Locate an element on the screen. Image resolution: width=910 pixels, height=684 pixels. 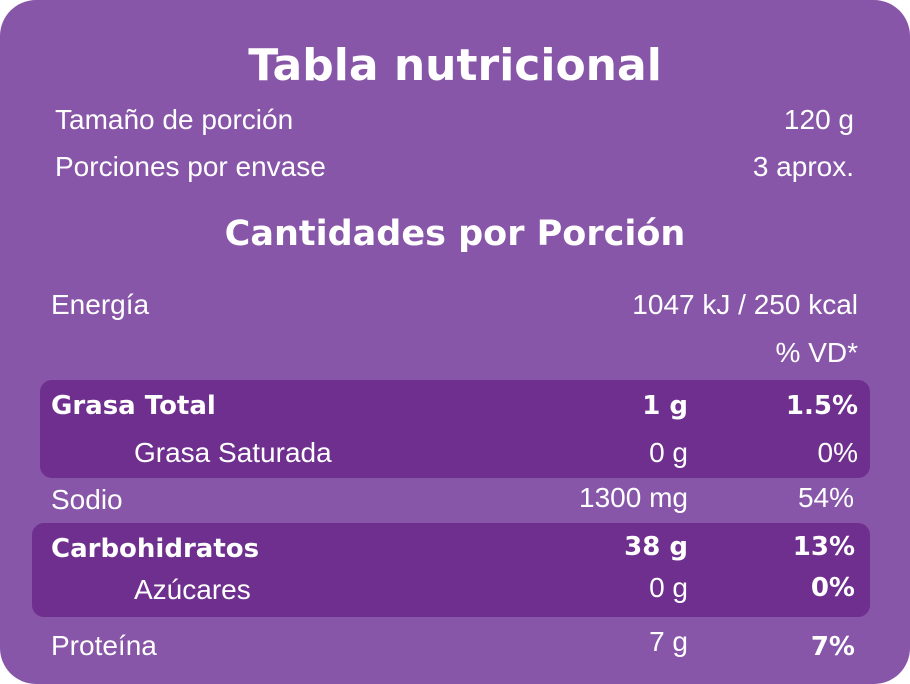
carbohydrates-amount: 38 g is located at coordinates (656, 547).